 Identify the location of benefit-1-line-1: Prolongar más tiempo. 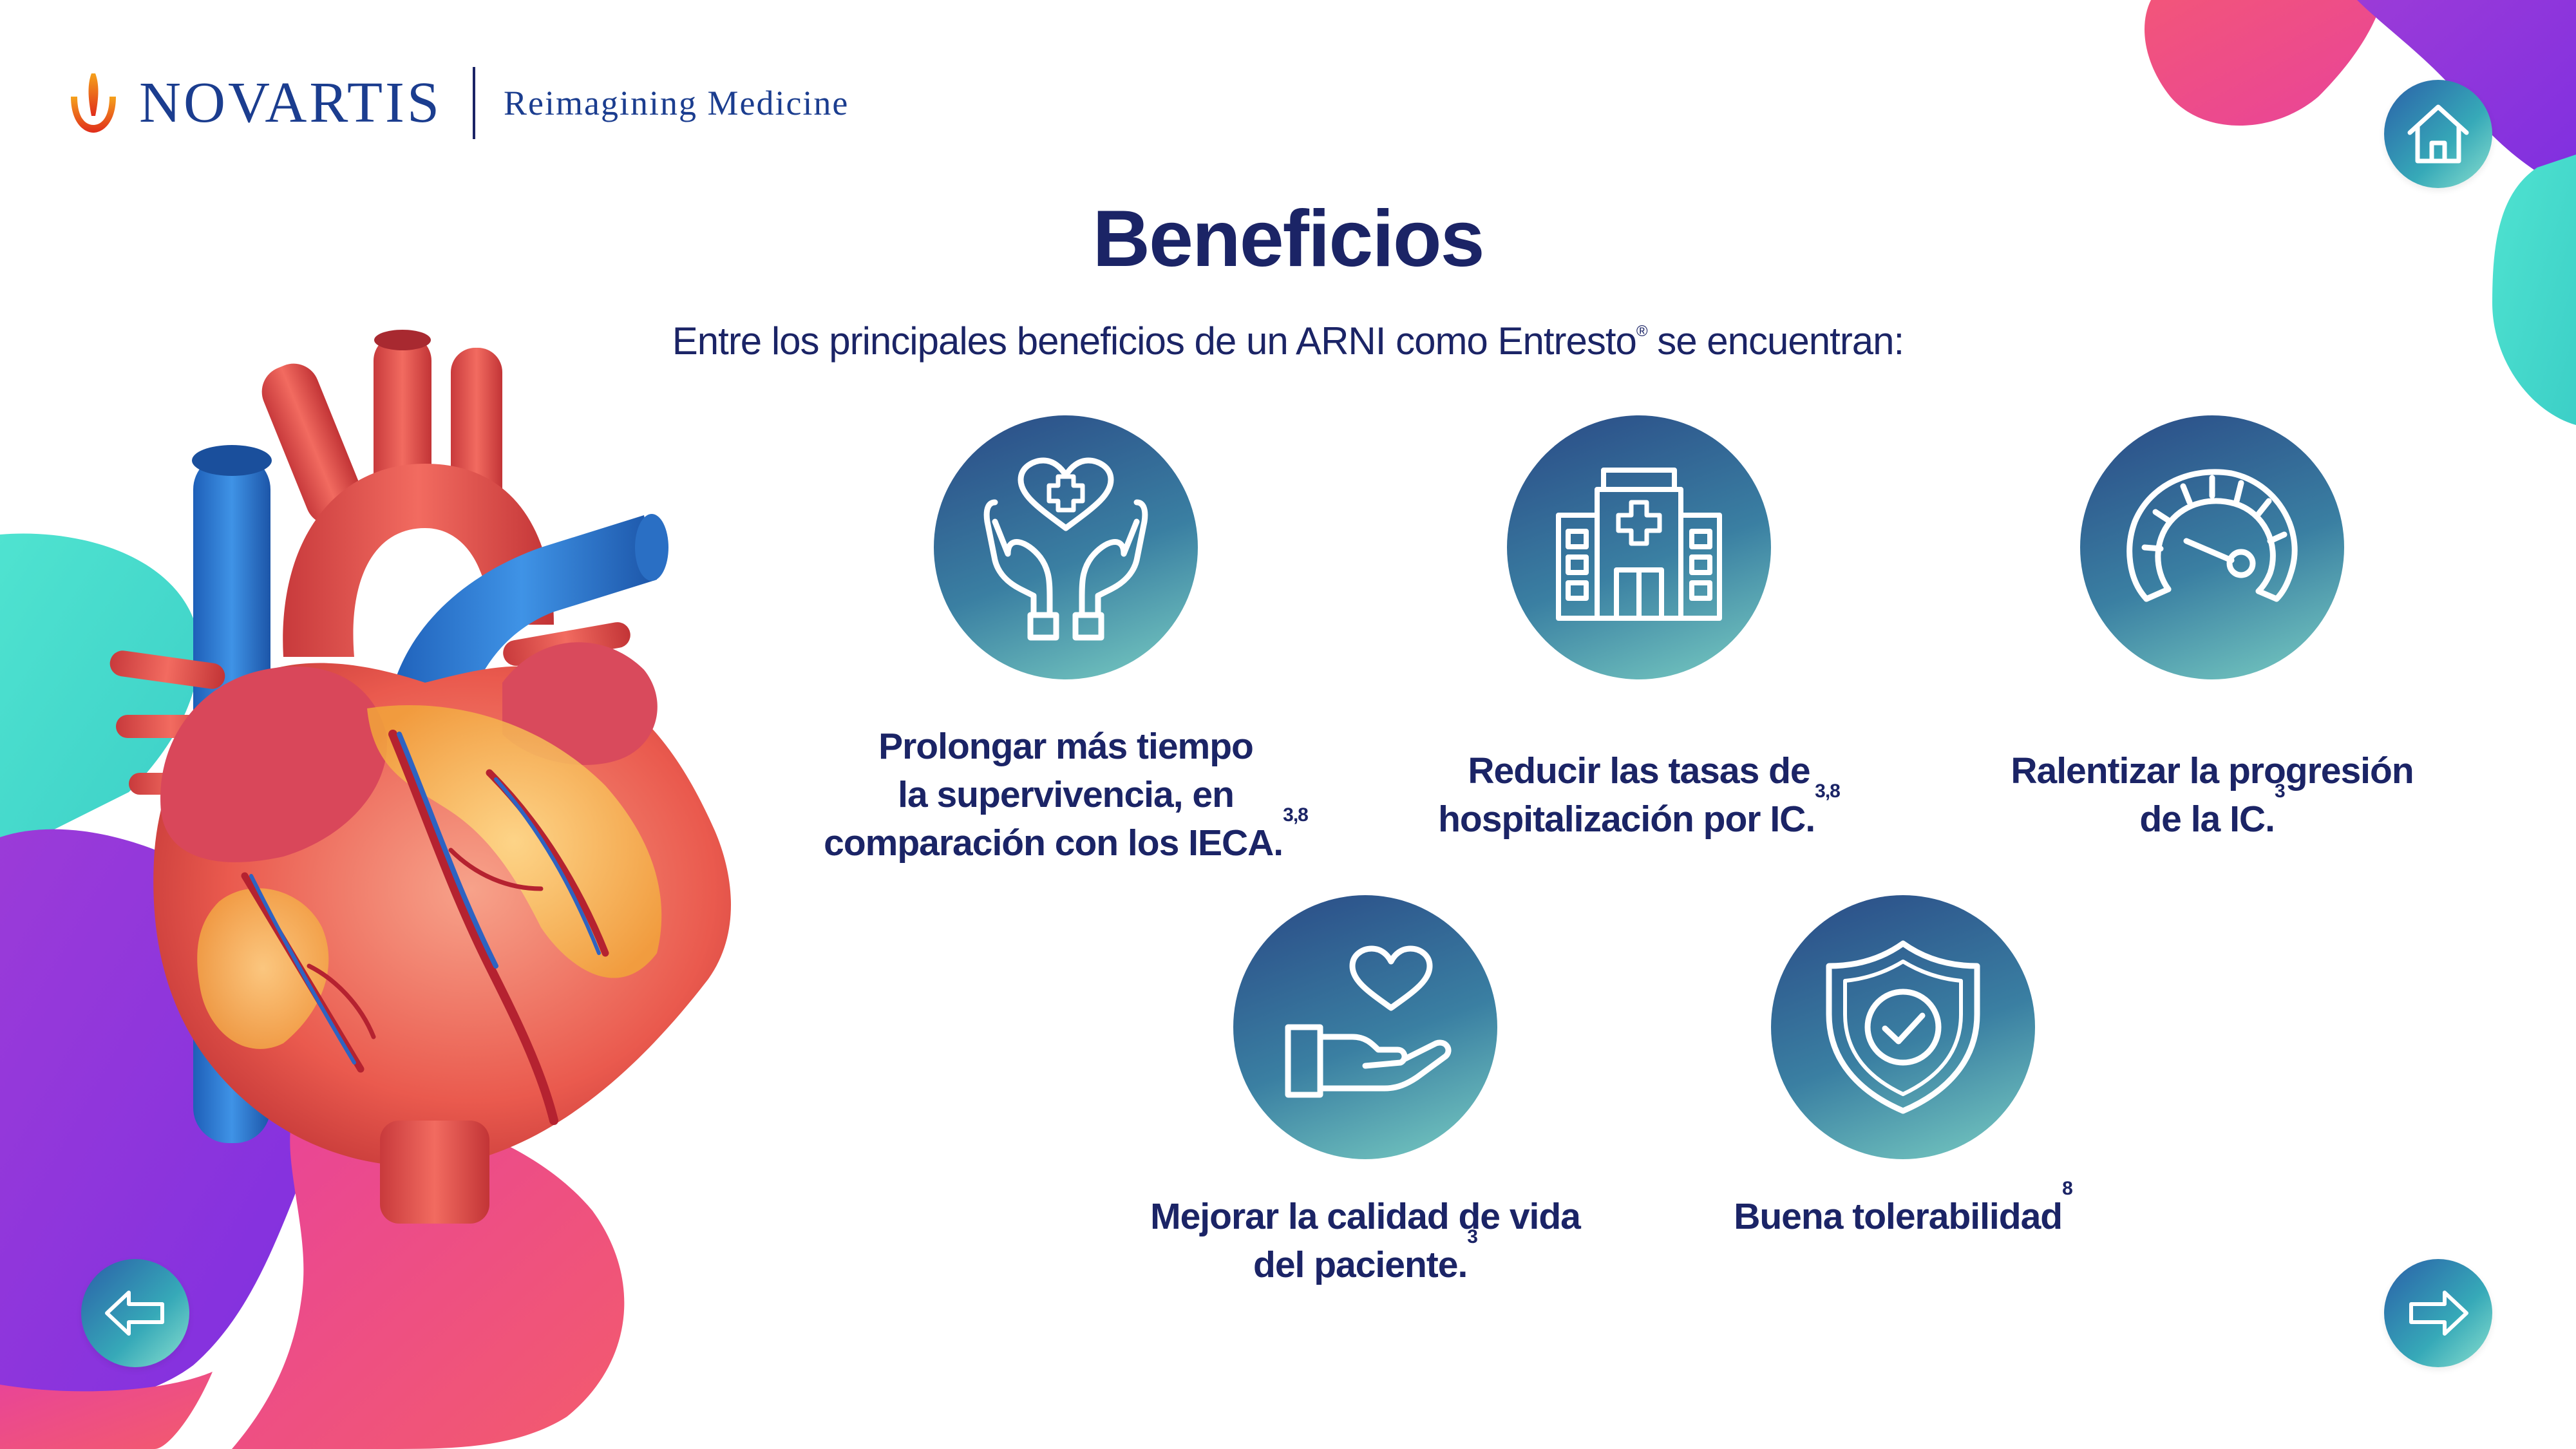
(1066, 747).